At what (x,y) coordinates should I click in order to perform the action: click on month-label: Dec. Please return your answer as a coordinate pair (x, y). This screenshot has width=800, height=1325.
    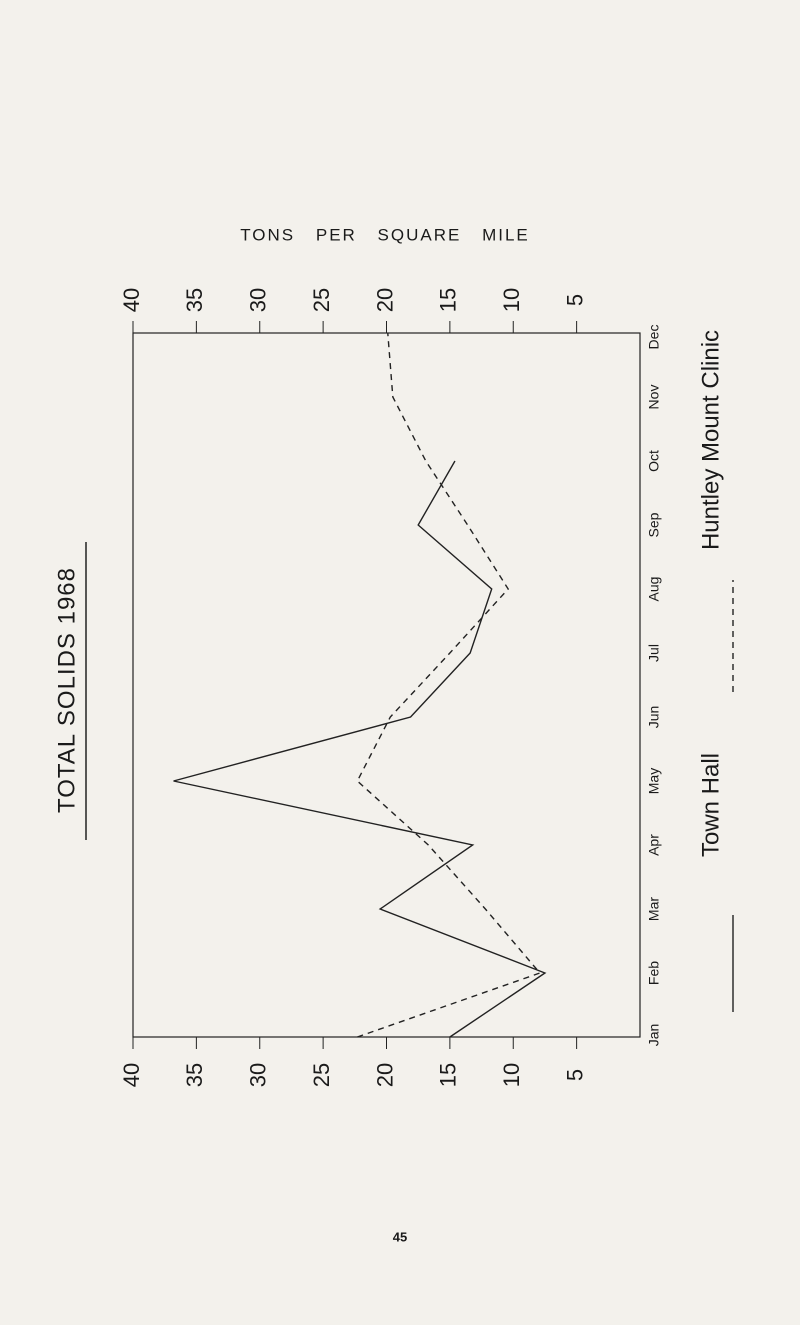
    Looking at the image, I should click on (654, 337).